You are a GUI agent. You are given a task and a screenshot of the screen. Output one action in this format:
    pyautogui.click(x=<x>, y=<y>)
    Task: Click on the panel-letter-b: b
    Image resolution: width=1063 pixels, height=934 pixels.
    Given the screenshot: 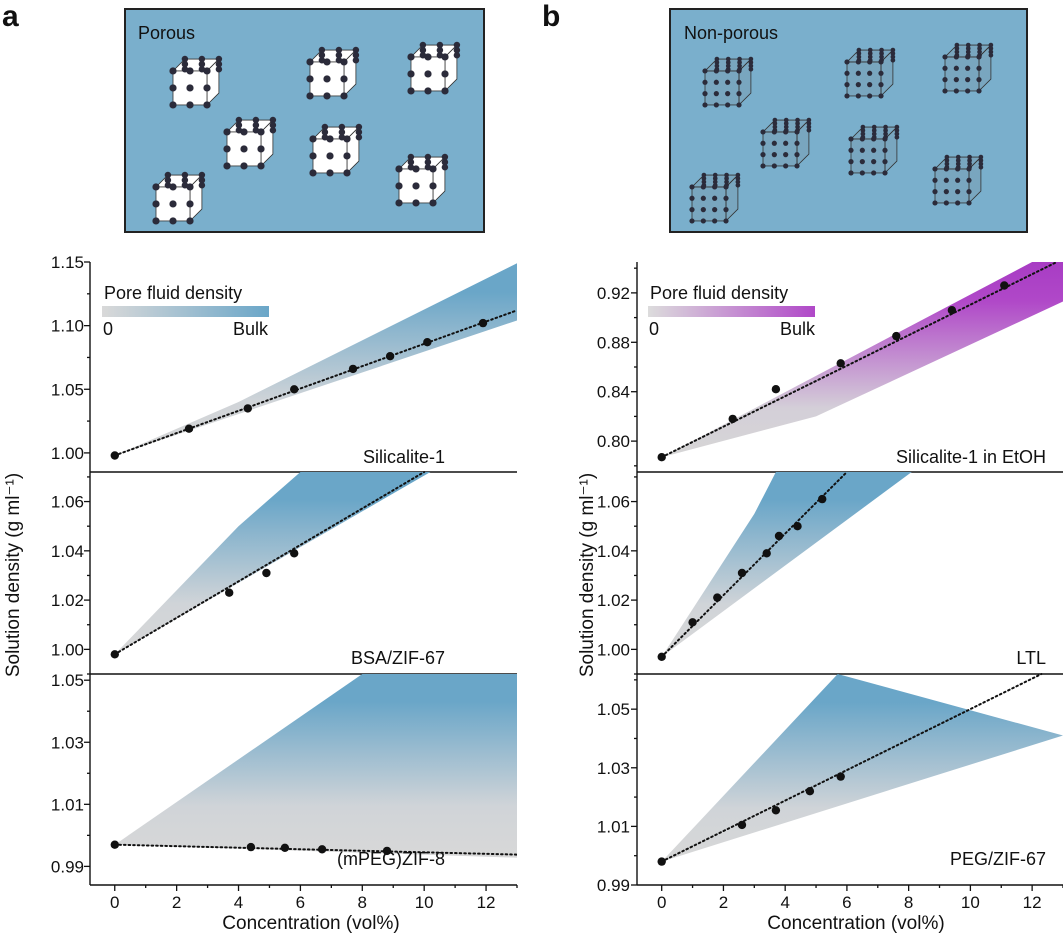 What is the action you would take?
    pyautogui.click(x=551, y=16)
    